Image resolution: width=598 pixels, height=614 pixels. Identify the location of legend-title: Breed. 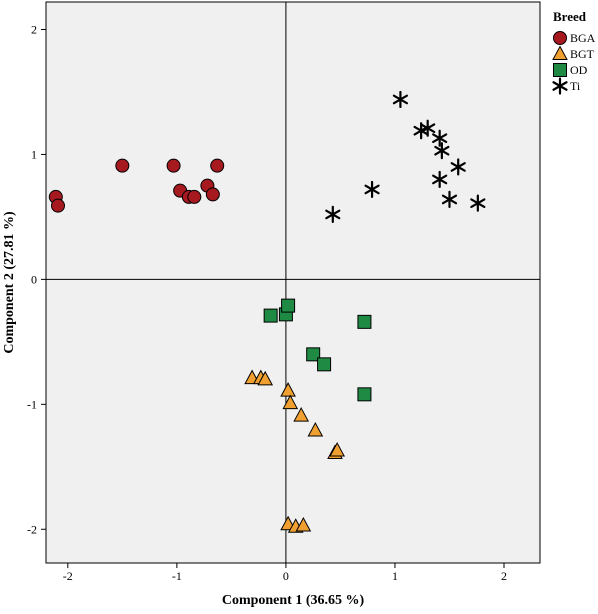
(570, 16).